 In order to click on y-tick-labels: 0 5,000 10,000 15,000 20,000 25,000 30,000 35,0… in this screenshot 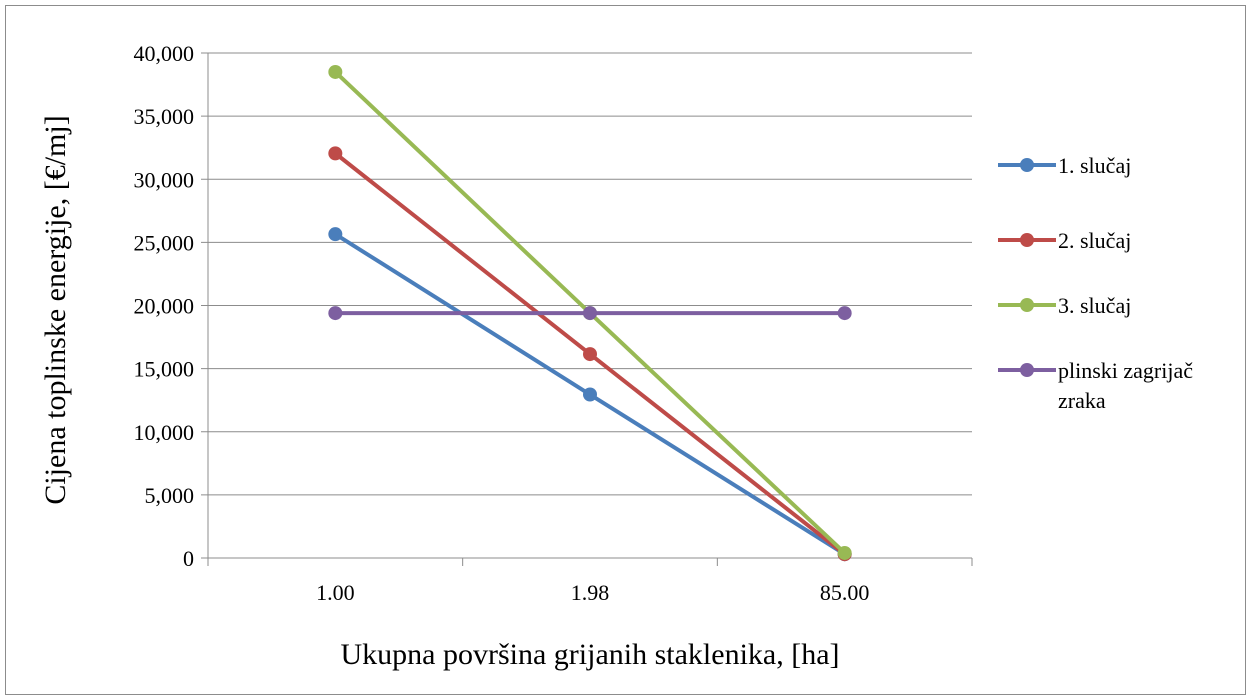, I will do `click(164, 306)`.